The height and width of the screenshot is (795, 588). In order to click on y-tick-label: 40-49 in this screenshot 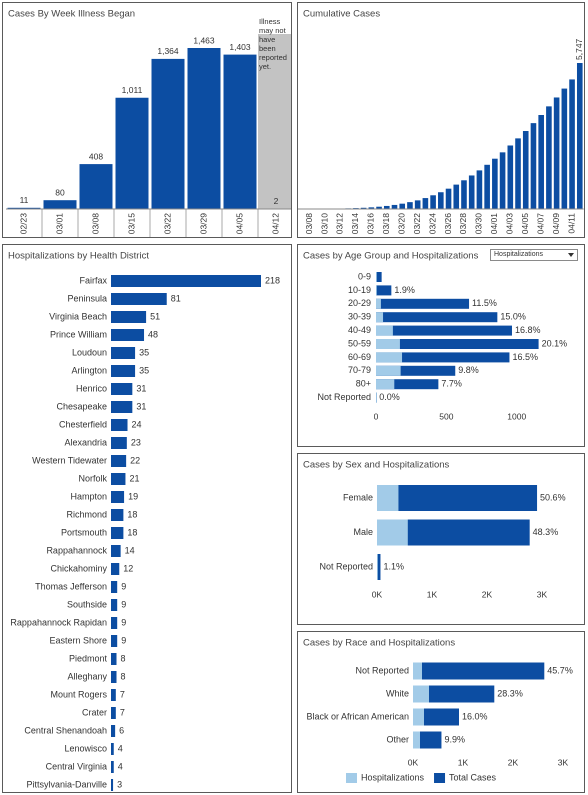, I will do `click(359, 330)`.